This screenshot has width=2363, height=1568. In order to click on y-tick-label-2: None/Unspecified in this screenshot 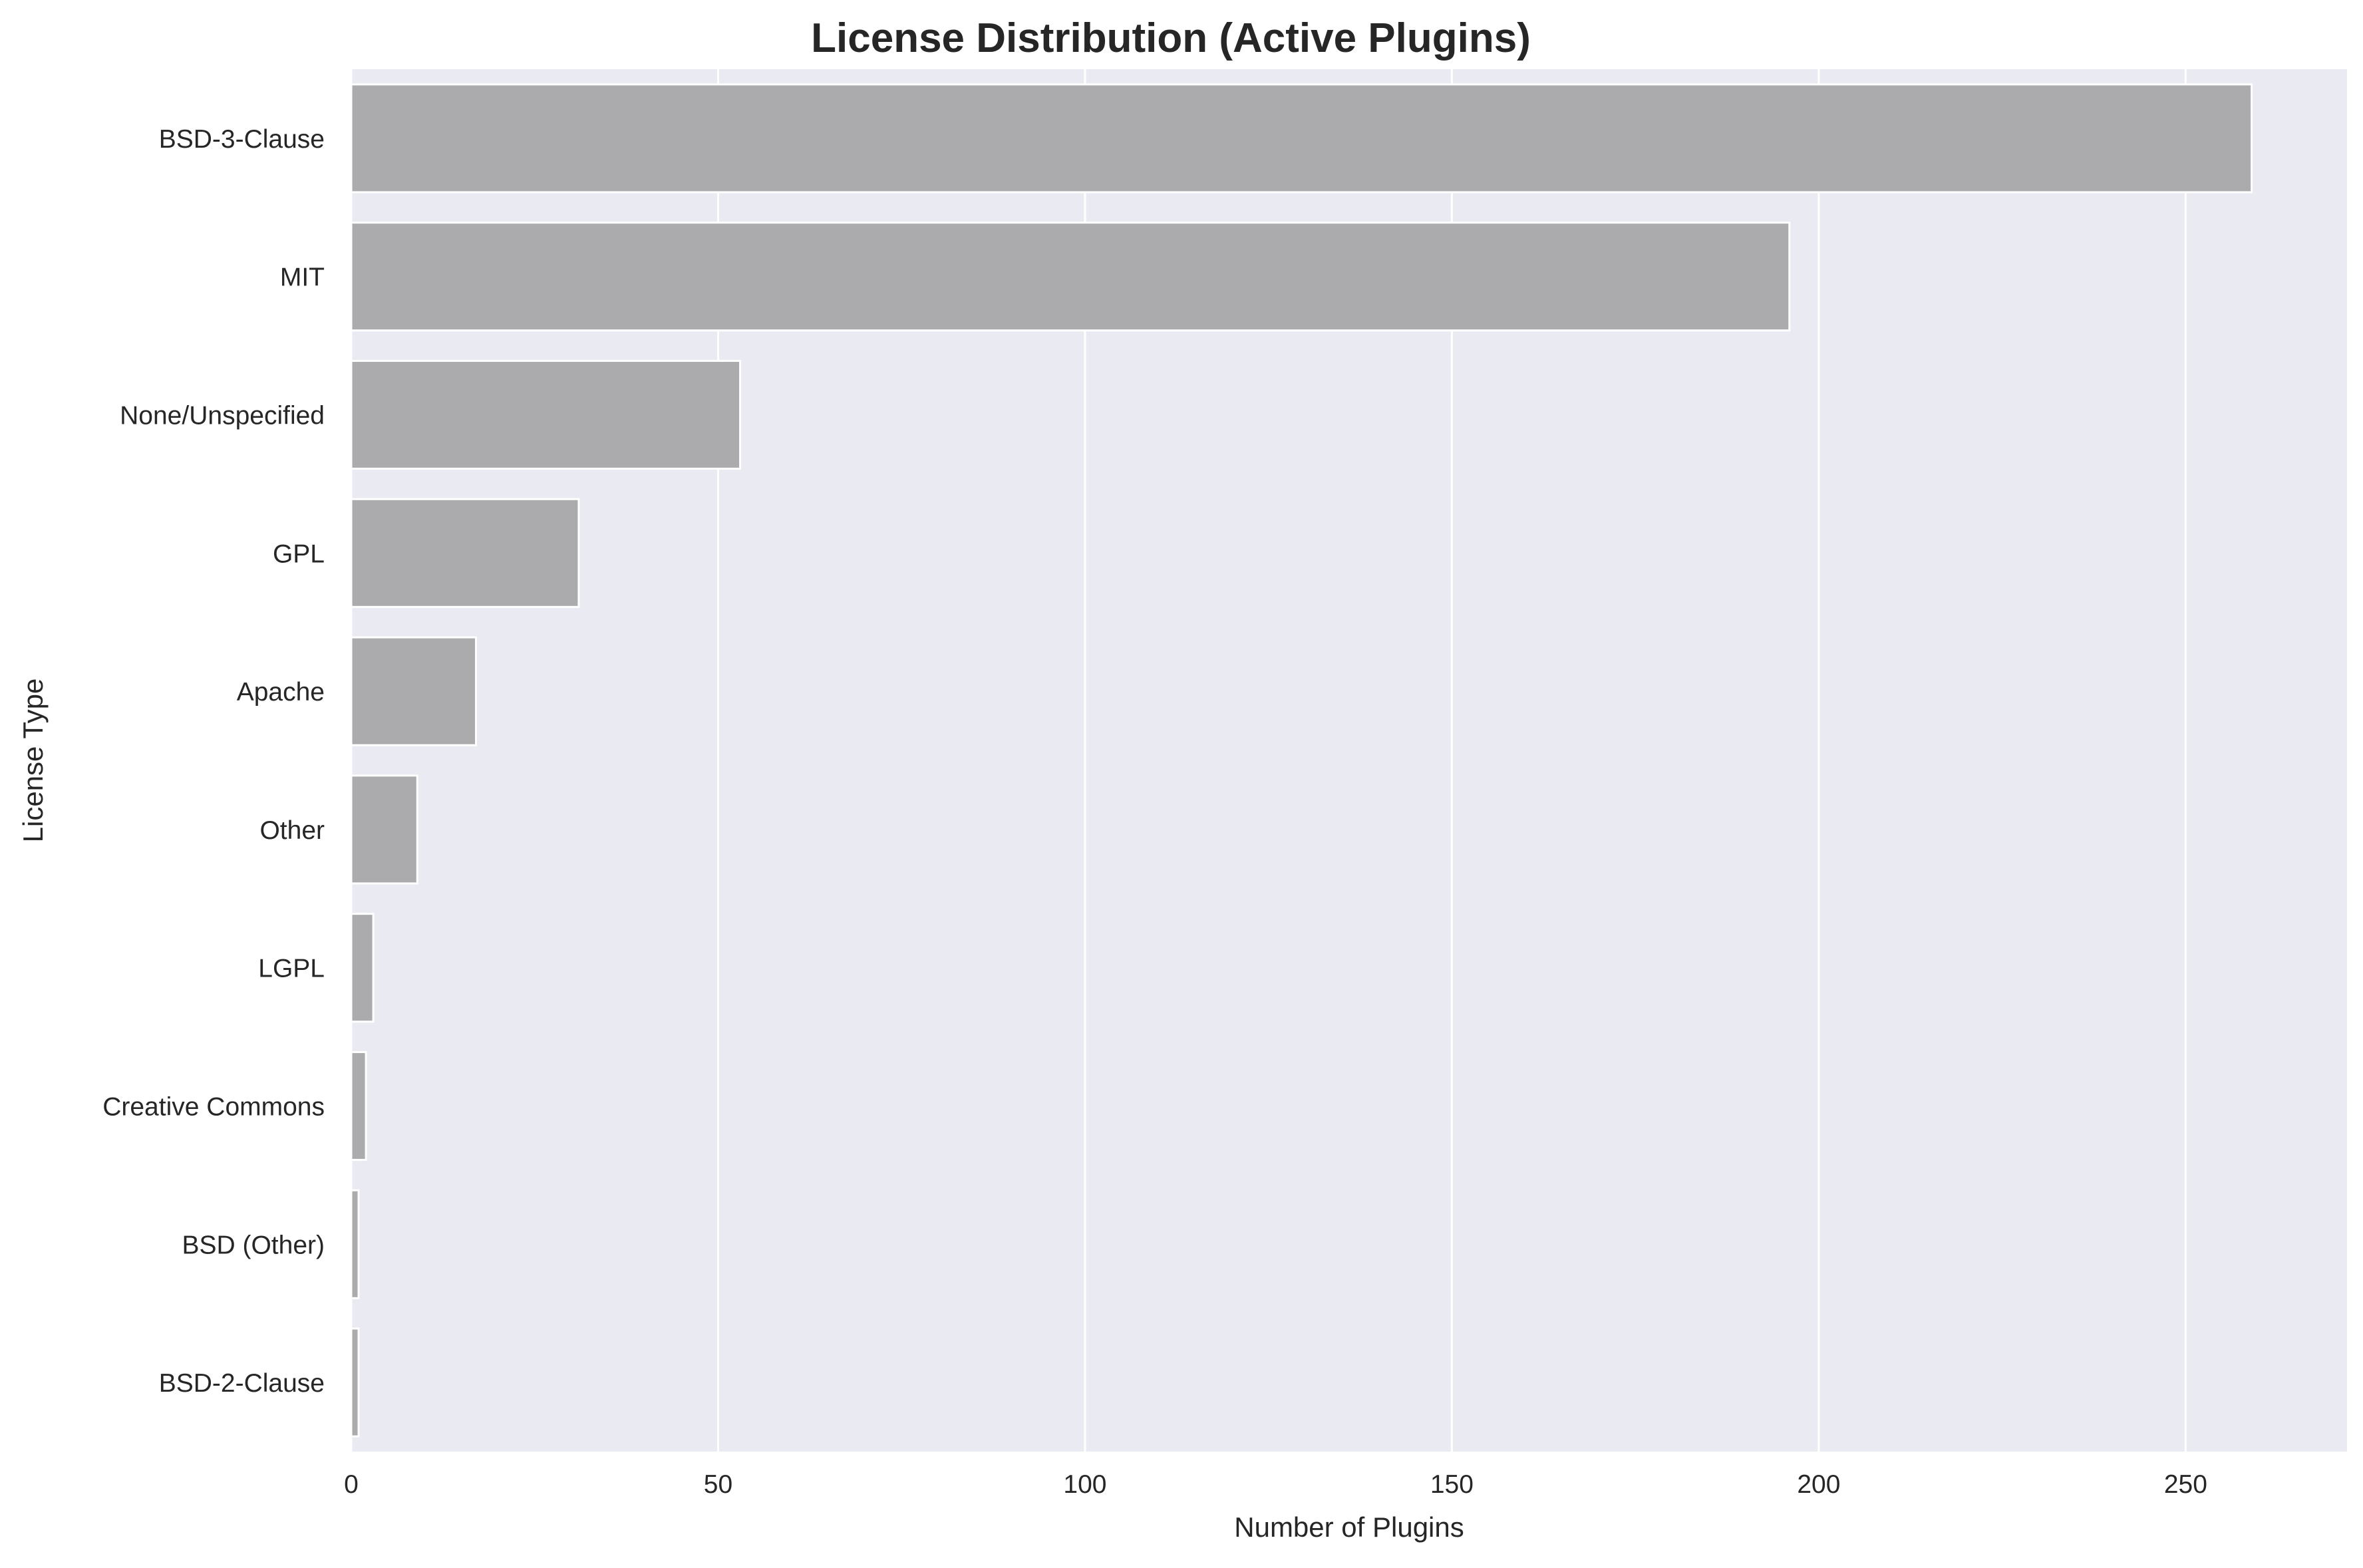, I will do `click(222, 416)`.